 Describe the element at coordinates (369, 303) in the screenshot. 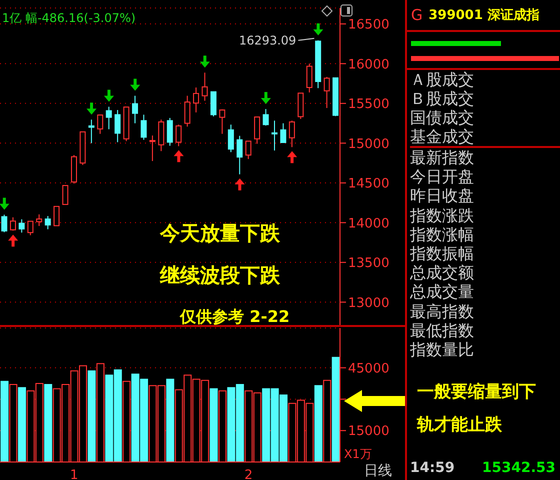

I see `y-tick-label: 13000` at that location.